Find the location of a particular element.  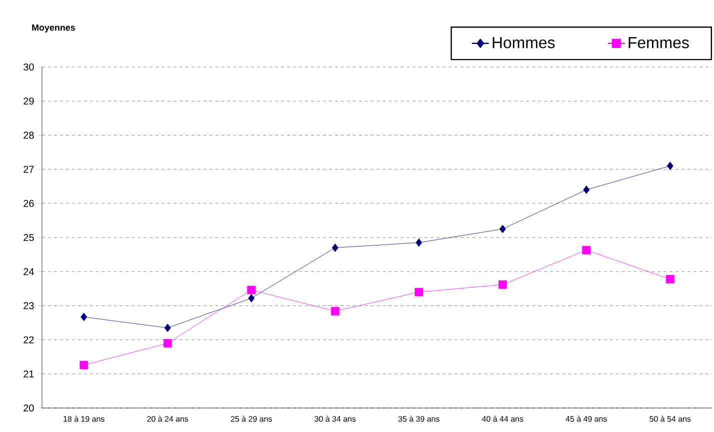

y-tick-label: 28 is located at coordinates (29, 135).